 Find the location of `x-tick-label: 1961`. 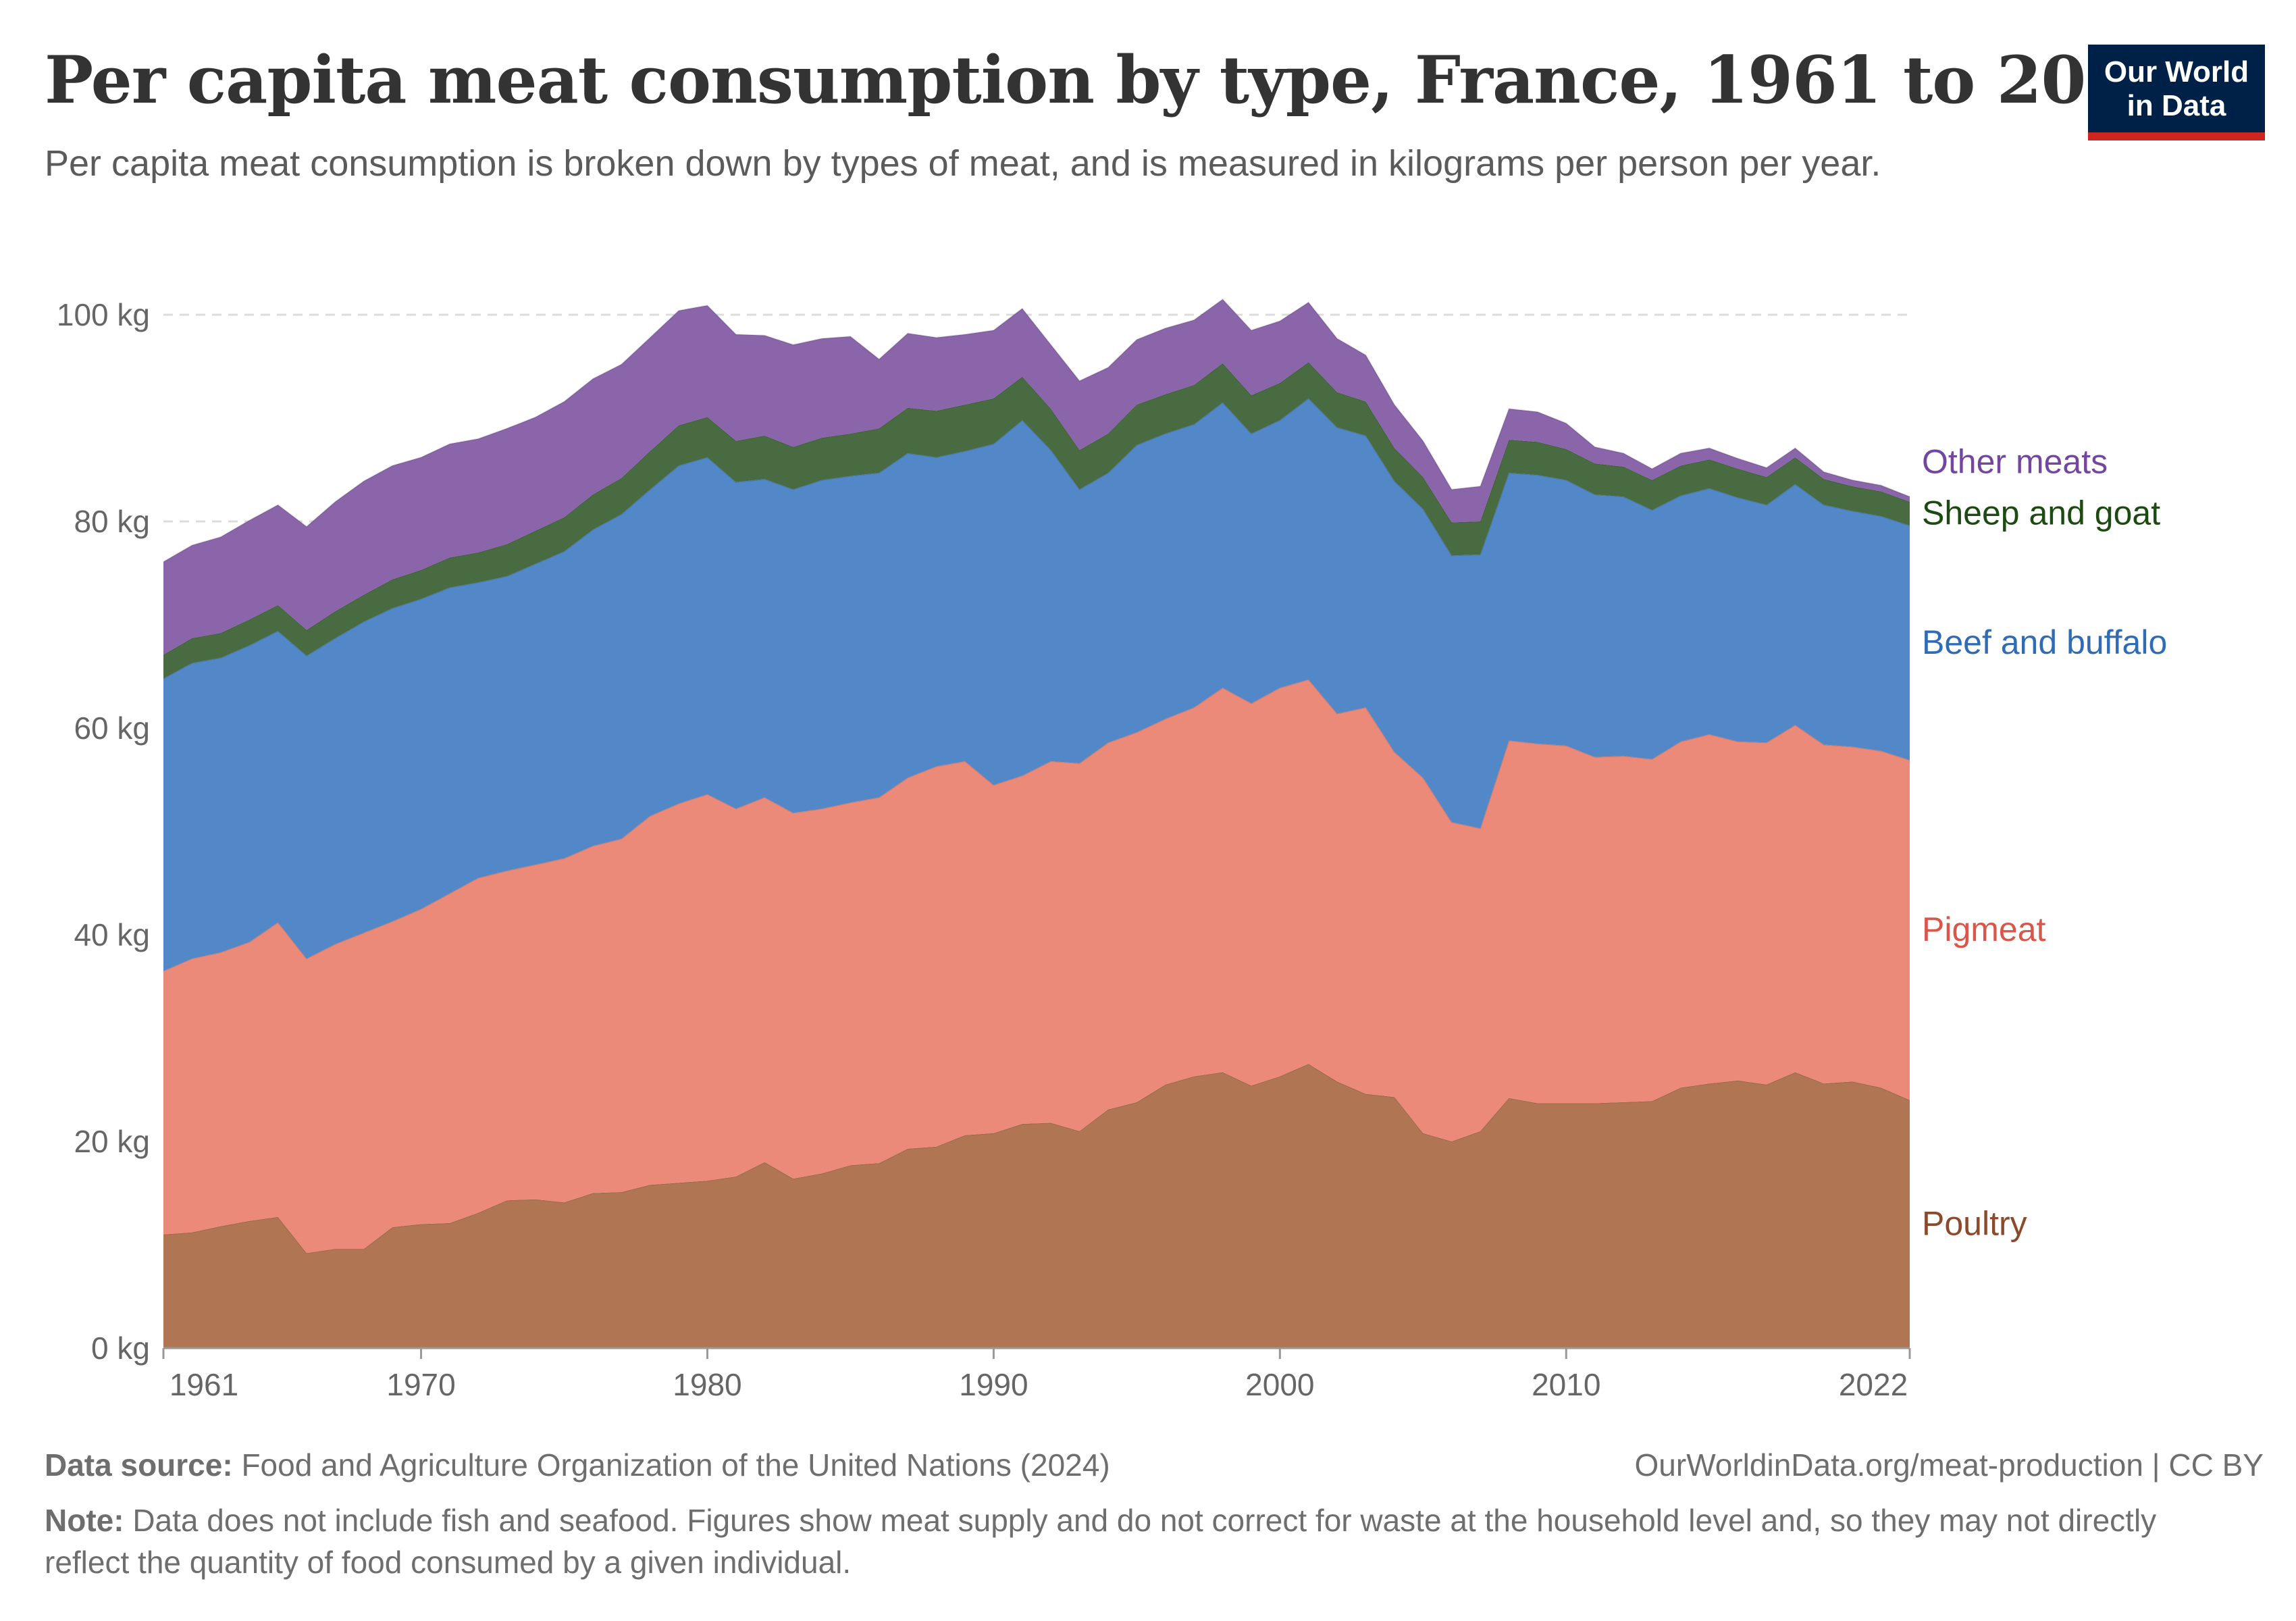

x-tick-label: 1961 is located at coordinates (203, 1384).